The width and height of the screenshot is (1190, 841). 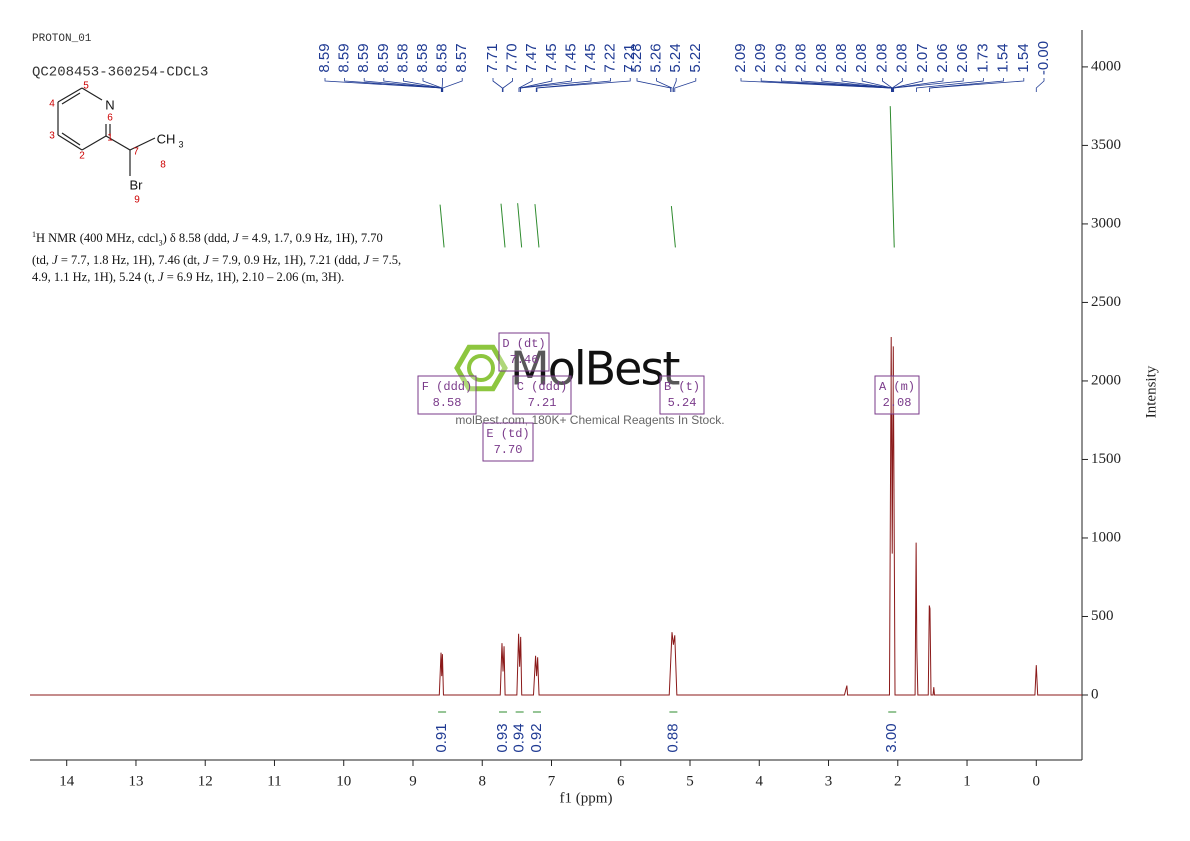 What do you see at coordinates (690, 781) in the screenshot?
I see `x-tick-label: 5` at bounding box center [690, 781].